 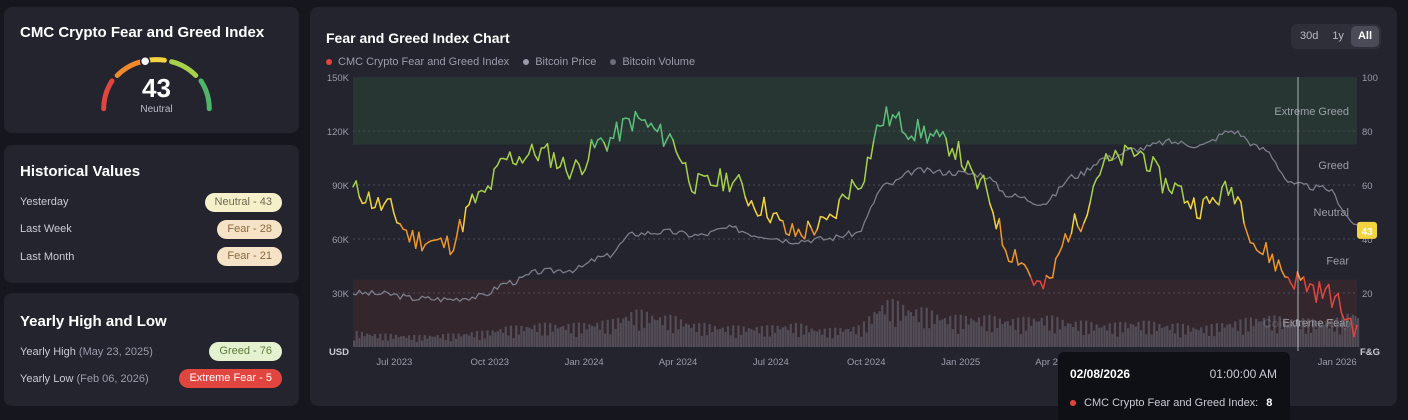 What do you see at coordinates (156, 88) in the screenshot?
I see `gauge-value: 43` at bounding box center [156, 88].